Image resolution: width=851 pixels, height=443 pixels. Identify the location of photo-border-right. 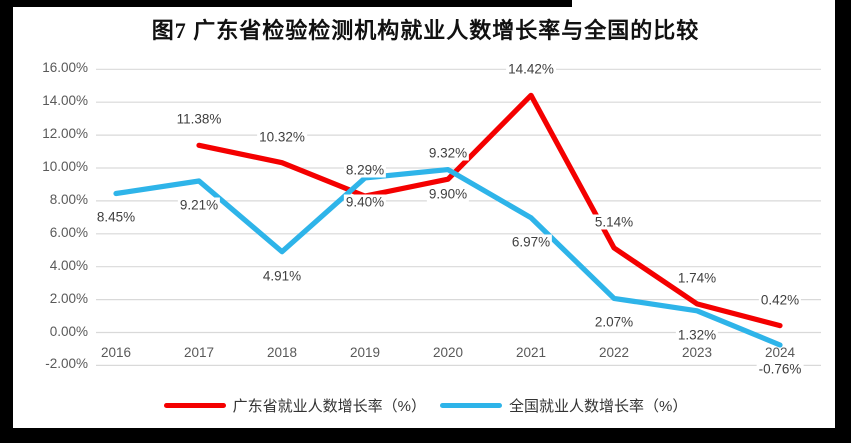
(843, 221).